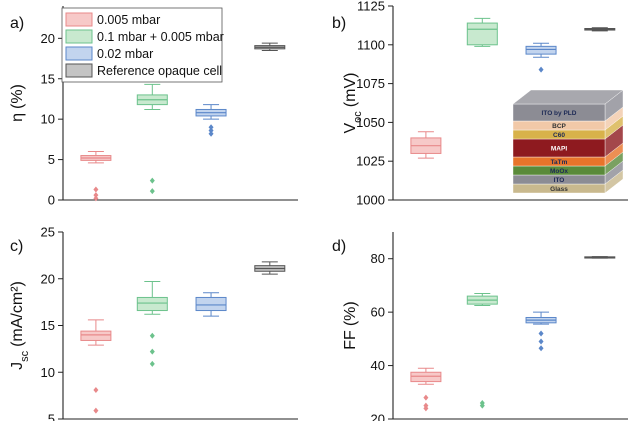 The image size is (630, 421). I want to click on stack-layer-label: MoOx, so click(559, 171).